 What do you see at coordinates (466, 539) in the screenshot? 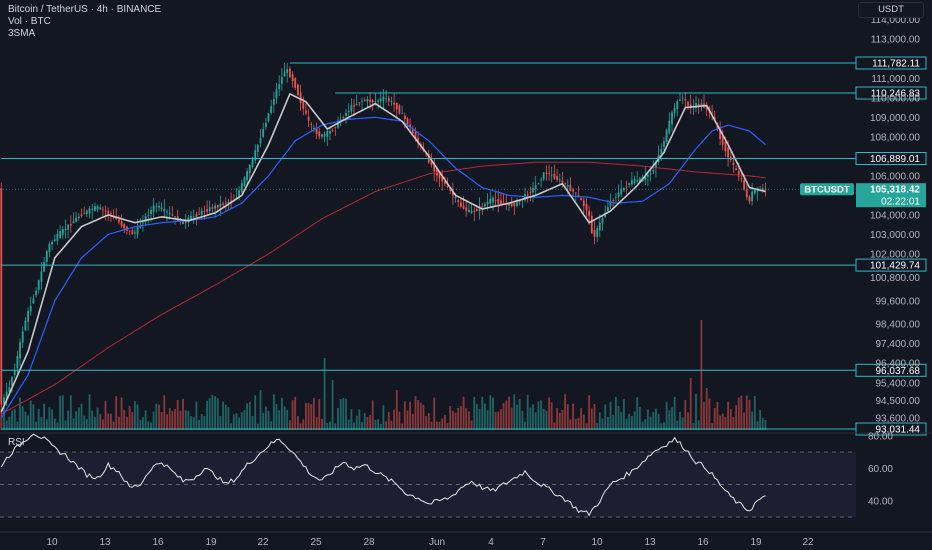
I see `time-axis: 10 13 16 19 22 25 28 Jun 4 7 10 13 16 19 22` at bounding box center [466, 539].